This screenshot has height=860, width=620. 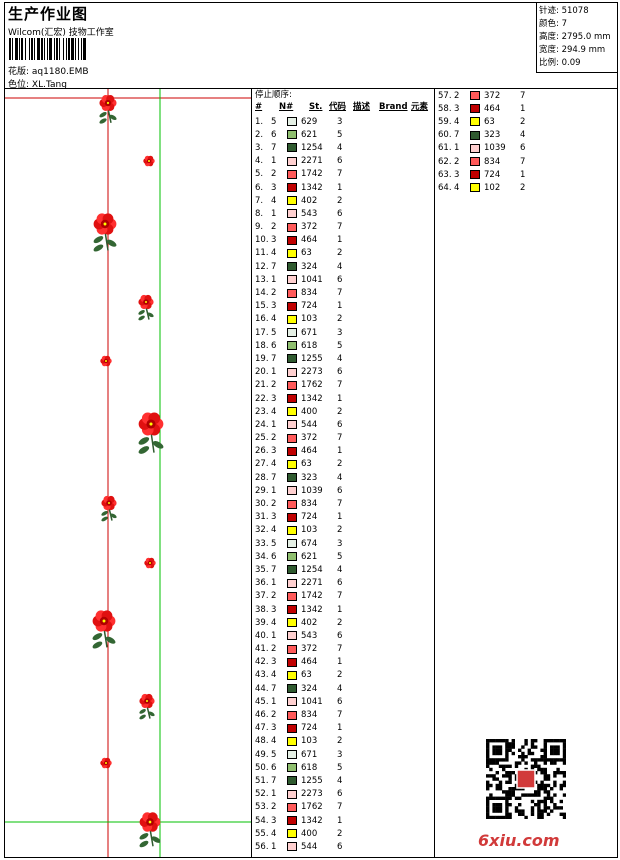 What do you see at coordinates (259, 174) in the screenshot?
I see `stop-index: 5.` at bounding box center [259, 174].